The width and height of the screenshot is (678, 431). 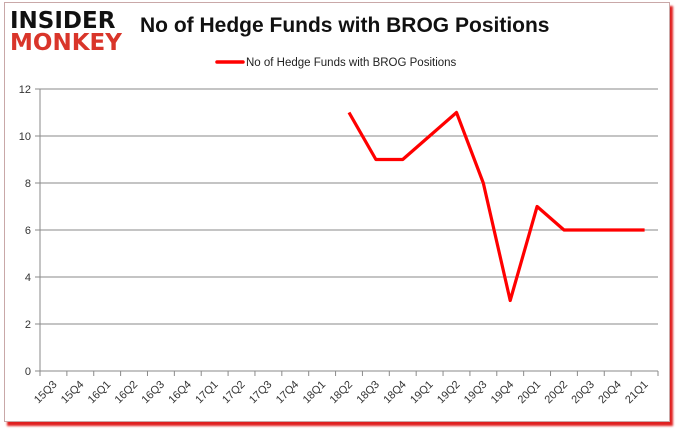 I want to click on x-tick-label: 17Q3, so click(x=261, y=393).